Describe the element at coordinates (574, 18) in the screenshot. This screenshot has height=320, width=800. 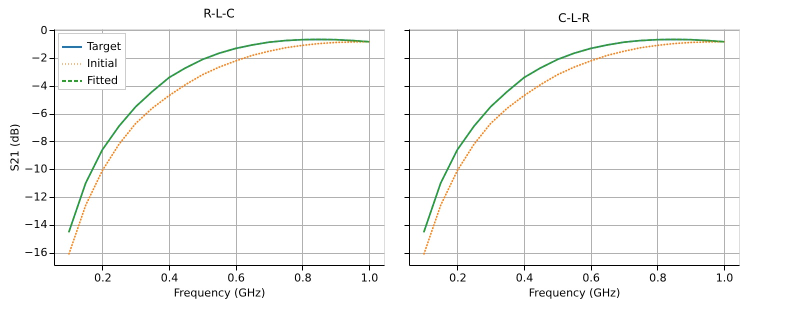
I see `chart-title: C-L-R` at that location.